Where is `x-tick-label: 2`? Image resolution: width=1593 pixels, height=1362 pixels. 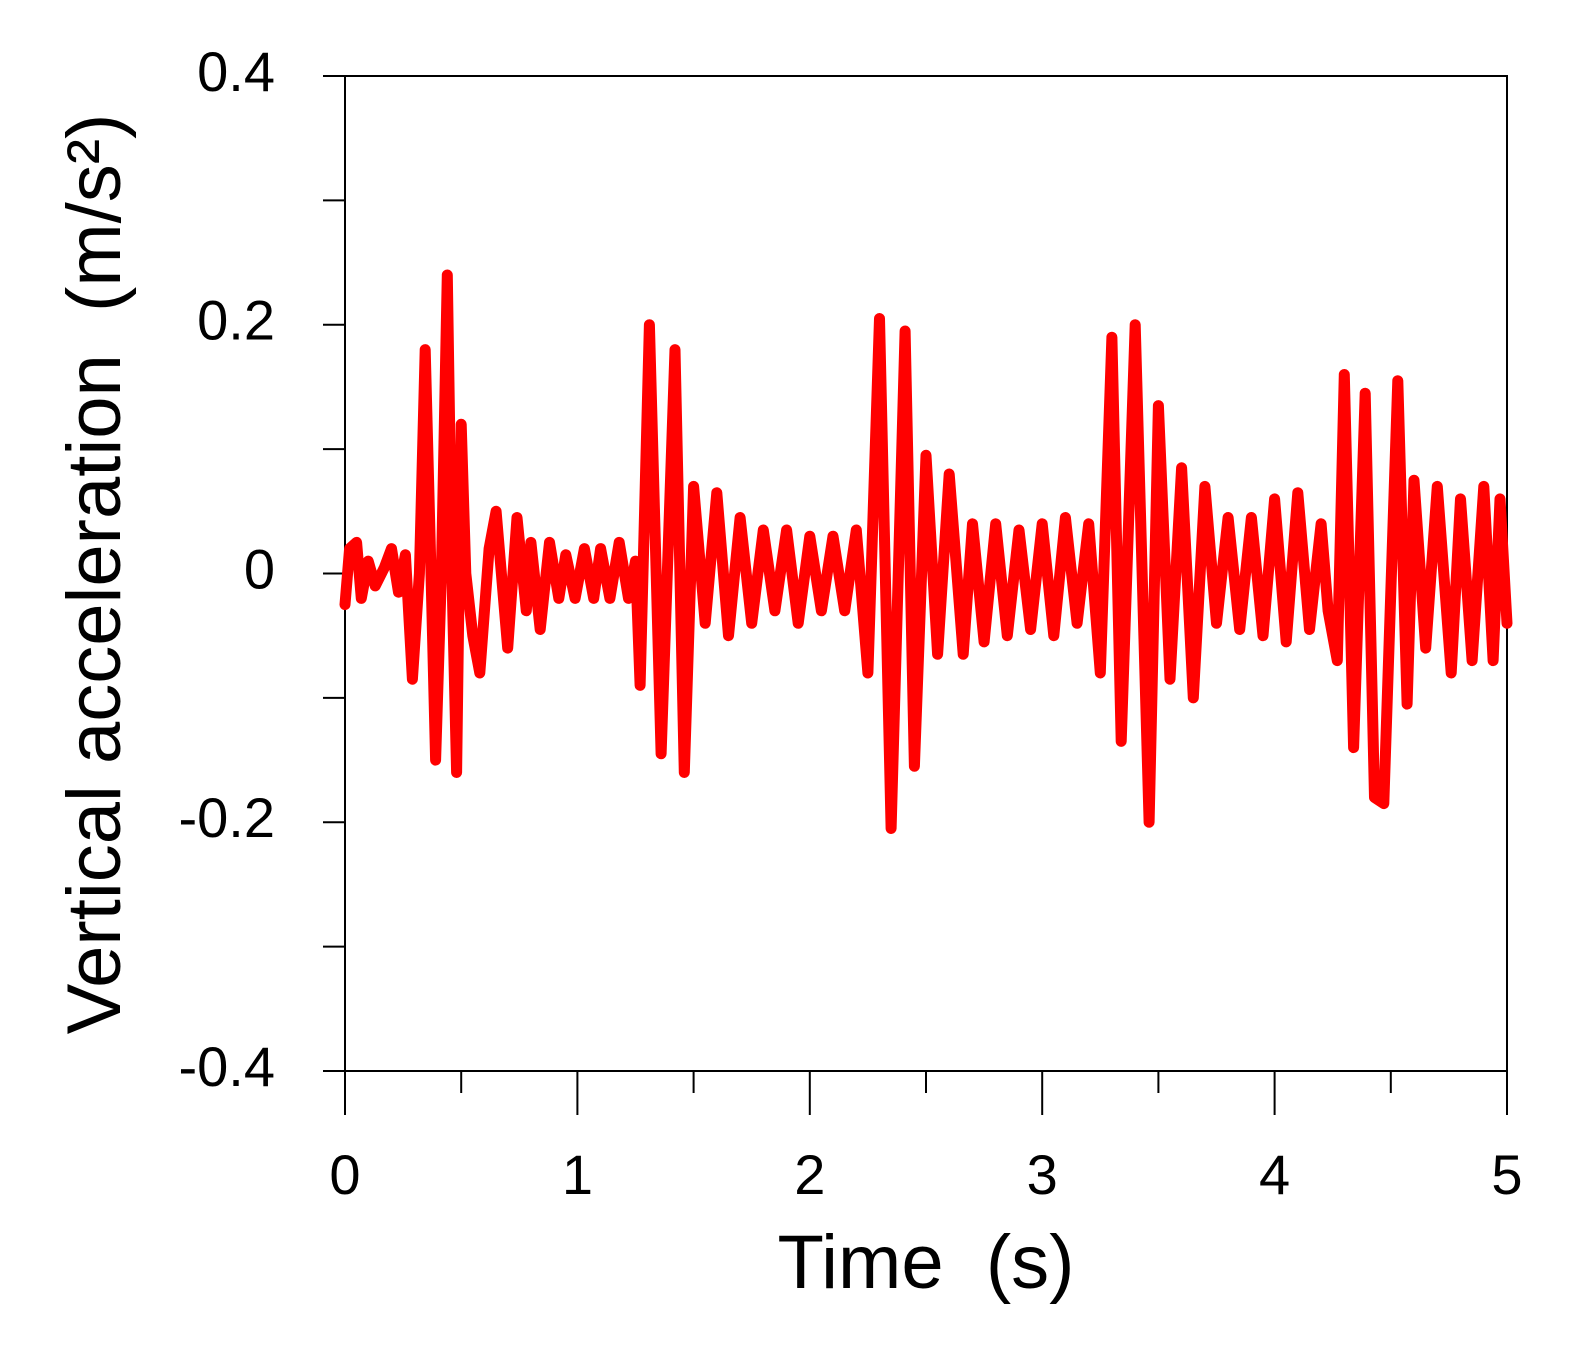
x-tick-label: 2 is located at coordinates (809, 1174).